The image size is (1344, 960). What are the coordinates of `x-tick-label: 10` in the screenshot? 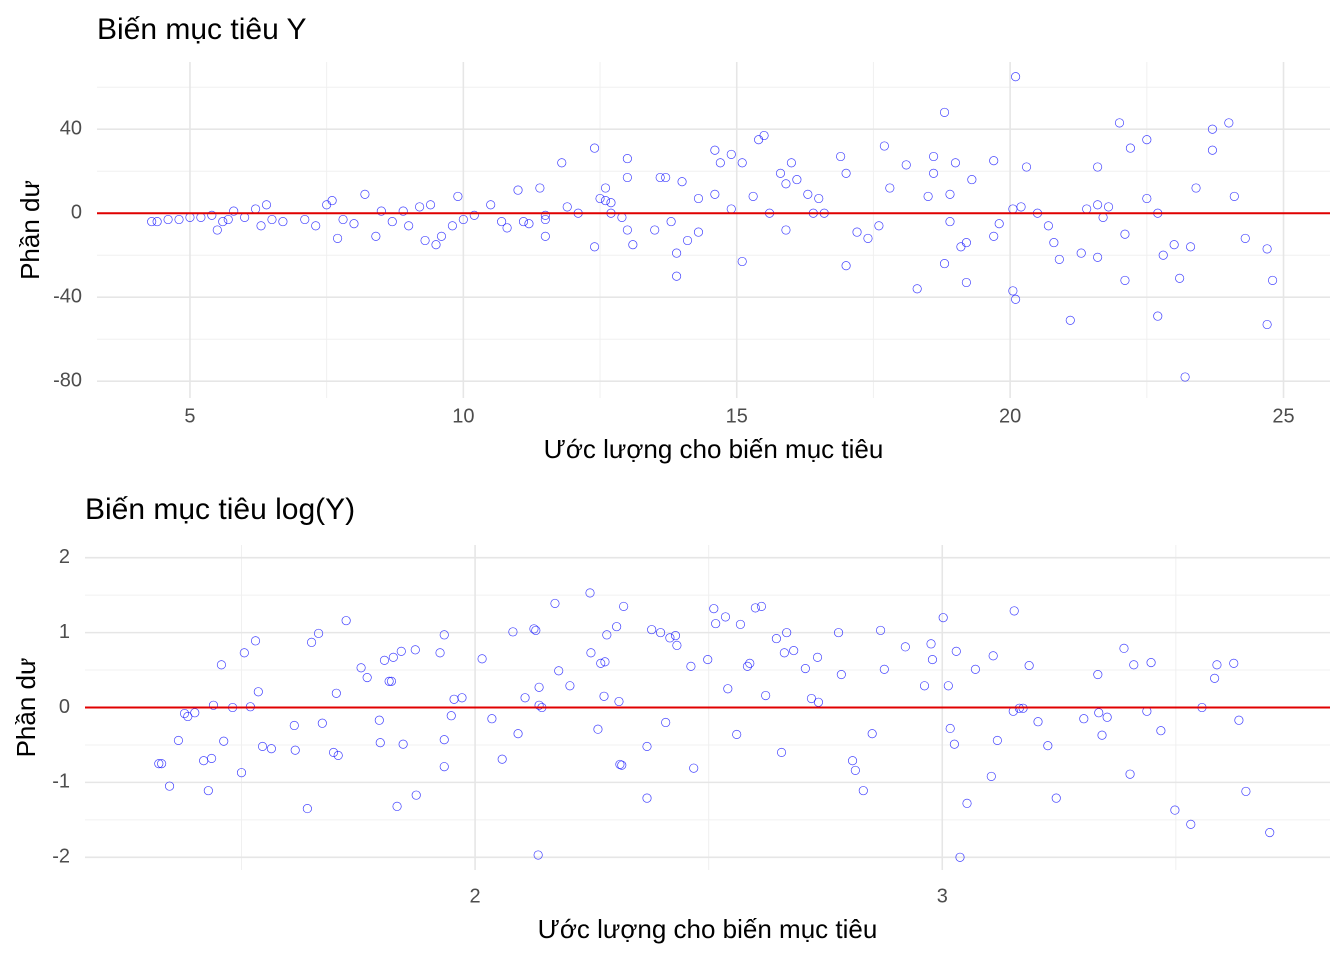 It's located at (463, 416).